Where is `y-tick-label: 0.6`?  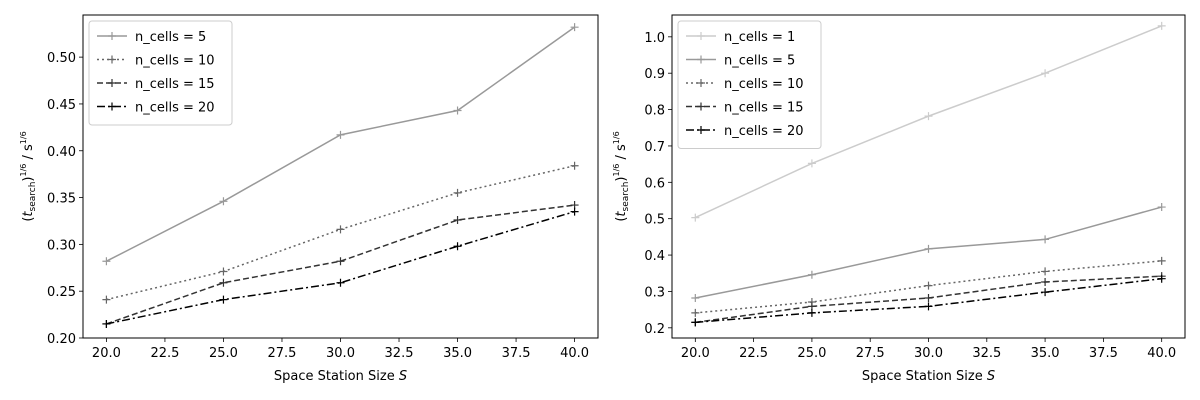 y-tick-label: 0.6 is located at coordinates (654, 183).